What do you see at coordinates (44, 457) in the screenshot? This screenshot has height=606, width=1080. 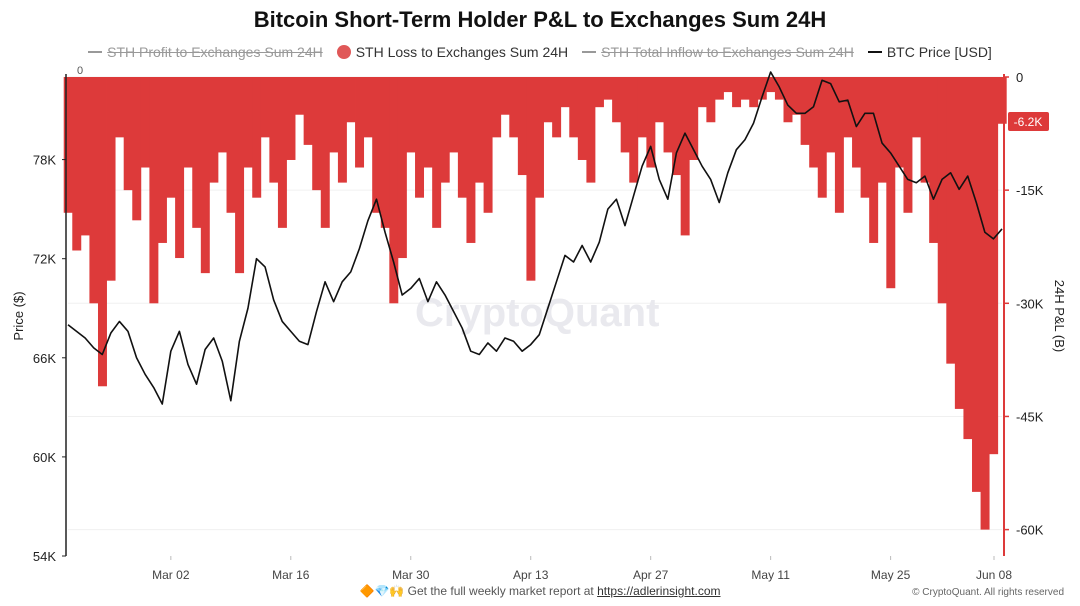 I see `left-tick-label: 60K` at bounding box center [44, 457].